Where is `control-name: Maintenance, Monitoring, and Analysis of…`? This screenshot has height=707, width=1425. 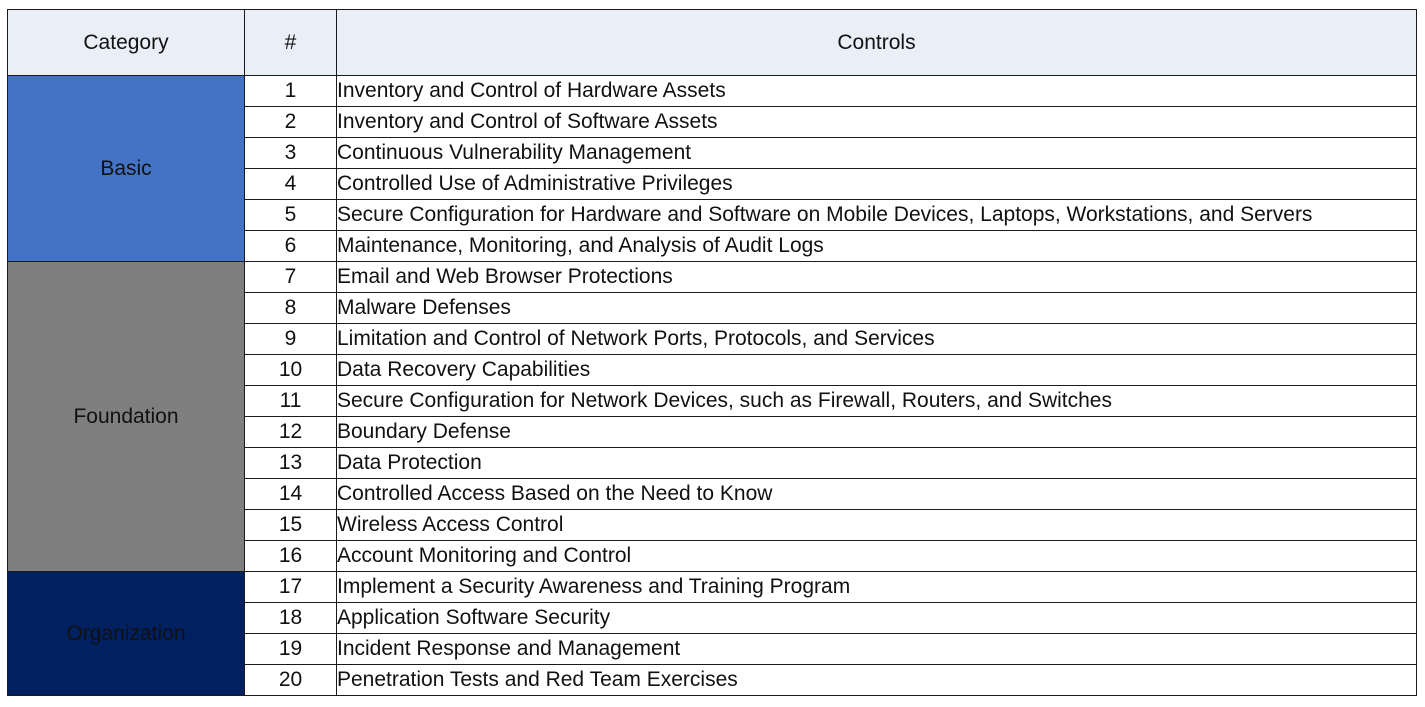
control-name: Maintenance, Monitoring, and Analysis of… is located at coordinates (876, 246).